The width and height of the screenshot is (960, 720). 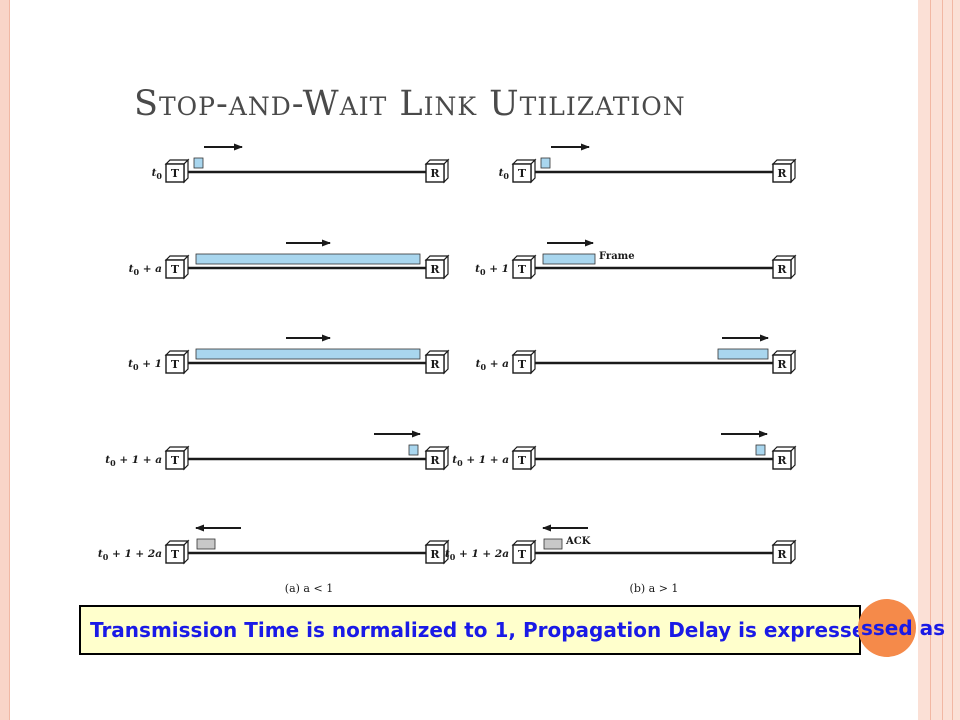 I want to click on decorative-circle, so click(x=887, y=628).